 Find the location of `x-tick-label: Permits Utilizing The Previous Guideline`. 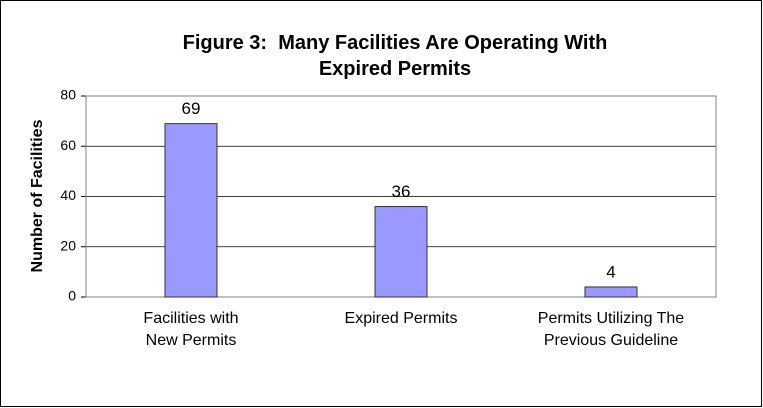

x-tick-label: Permits Utilizing The Previous Guideline is located at coordinates (611, 329).